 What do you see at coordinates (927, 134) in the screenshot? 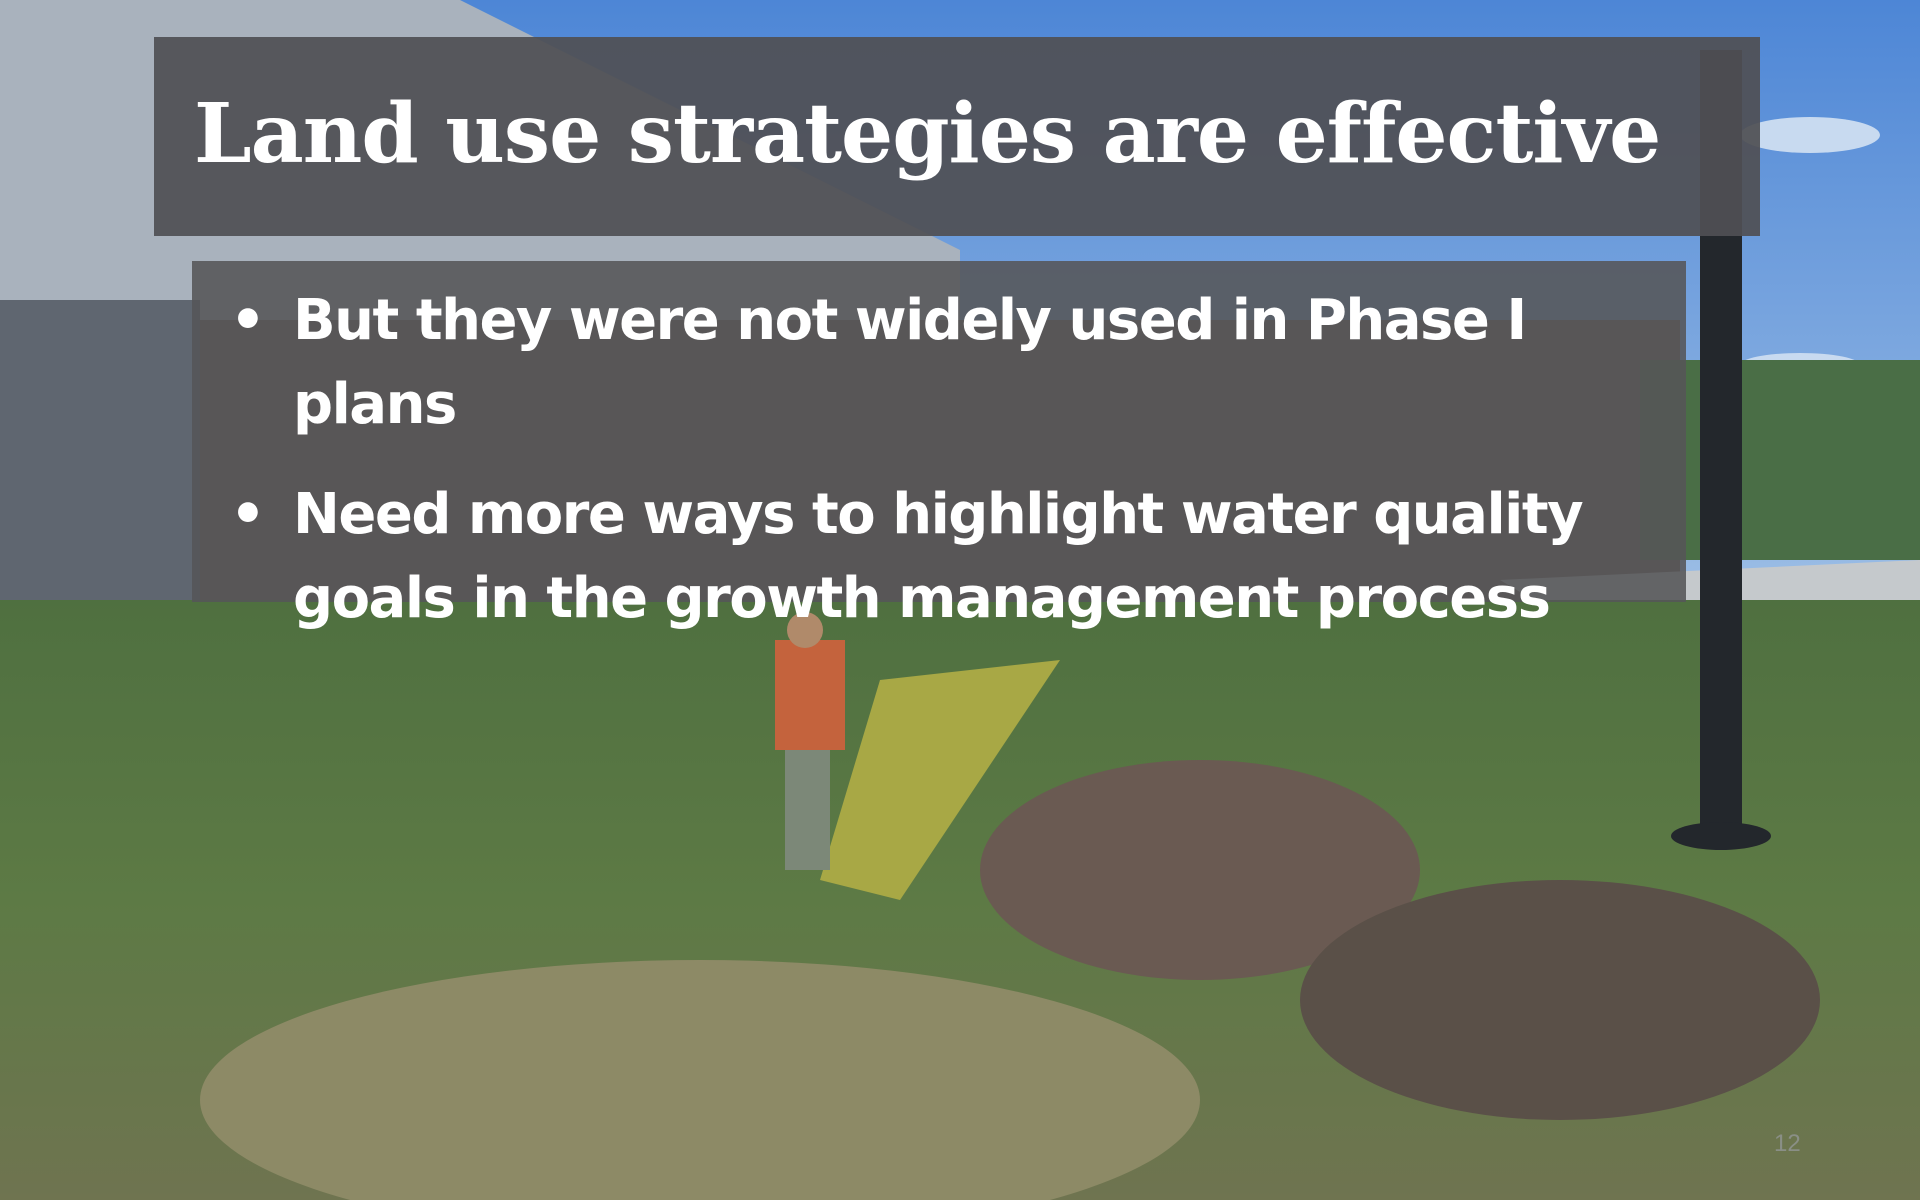
I see `slide-title: Land use strategies are effective` at bounding box center [927, 134].